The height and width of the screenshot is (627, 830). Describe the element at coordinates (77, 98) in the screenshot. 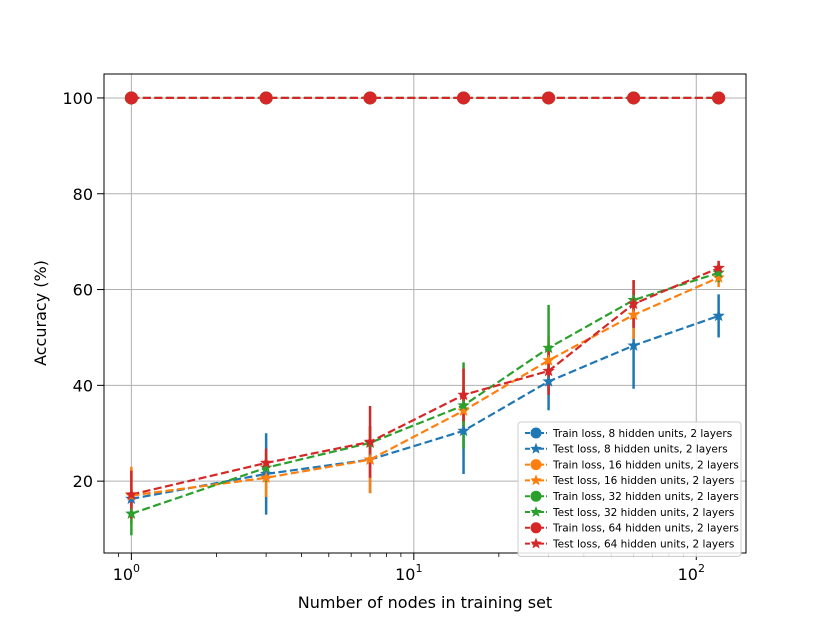

I see `y-tick-label: 100` at that location.